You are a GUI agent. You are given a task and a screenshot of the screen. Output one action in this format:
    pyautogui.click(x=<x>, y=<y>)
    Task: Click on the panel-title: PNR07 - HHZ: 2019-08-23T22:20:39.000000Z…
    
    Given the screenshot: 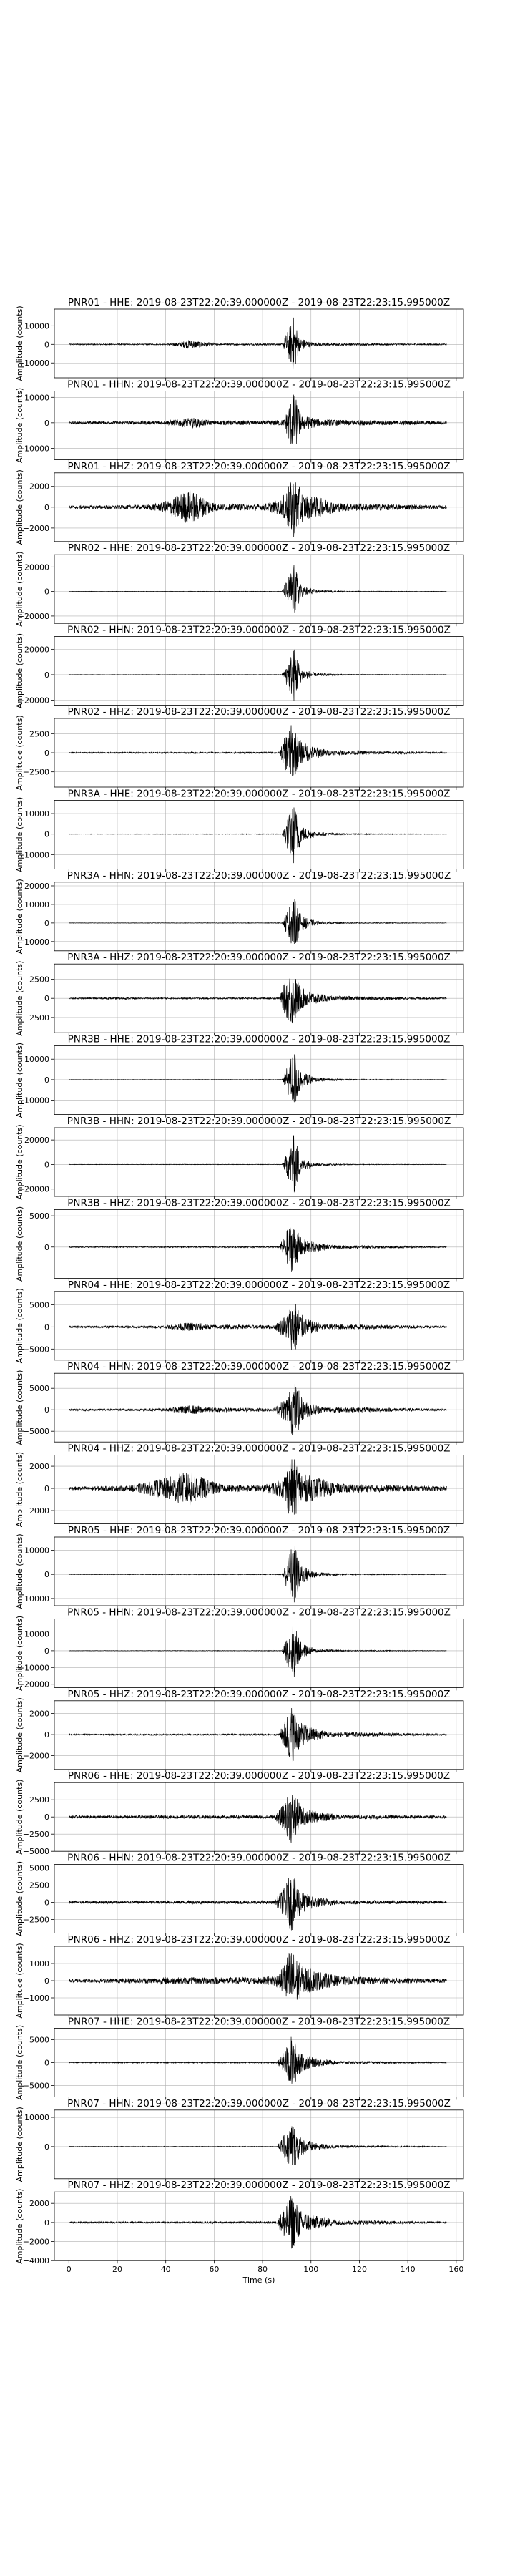 What is the action you would take?
    pyautogui.click(x=259, y=2185)
    